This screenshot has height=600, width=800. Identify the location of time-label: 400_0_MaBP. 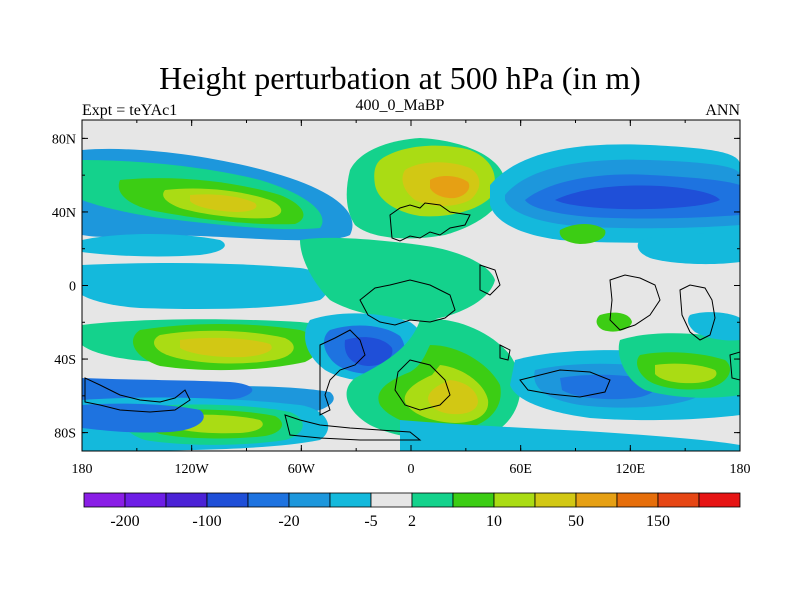
(400, 105).